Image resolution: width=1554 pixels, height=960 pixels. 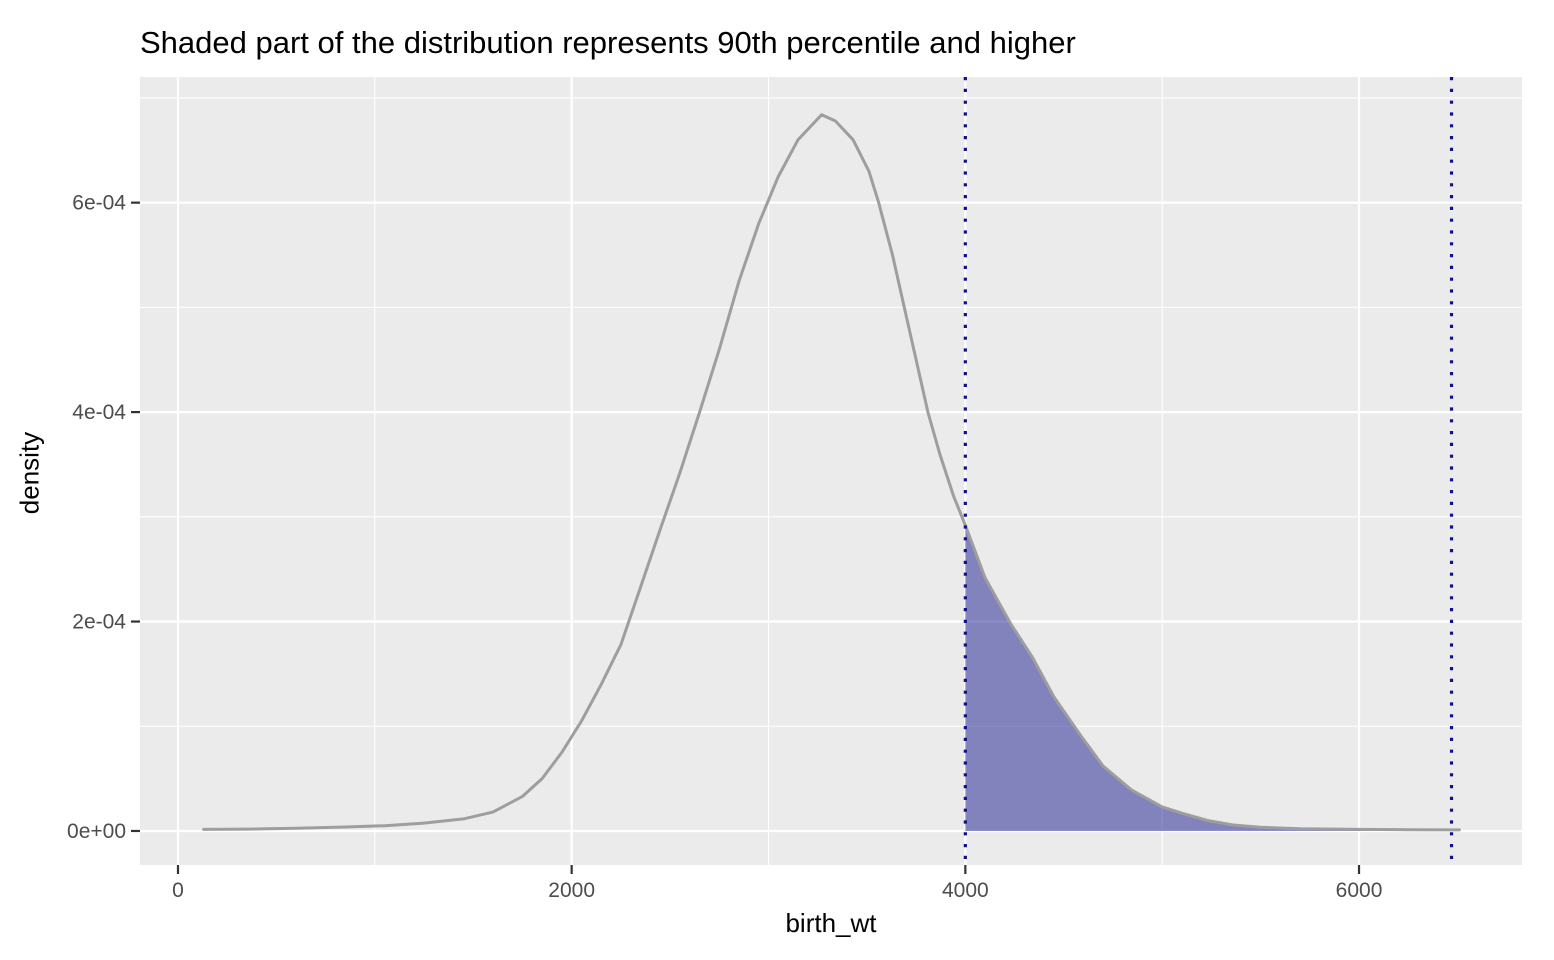 I want to click on y-tick-label: 6e-04, so click(x=99, y=203).